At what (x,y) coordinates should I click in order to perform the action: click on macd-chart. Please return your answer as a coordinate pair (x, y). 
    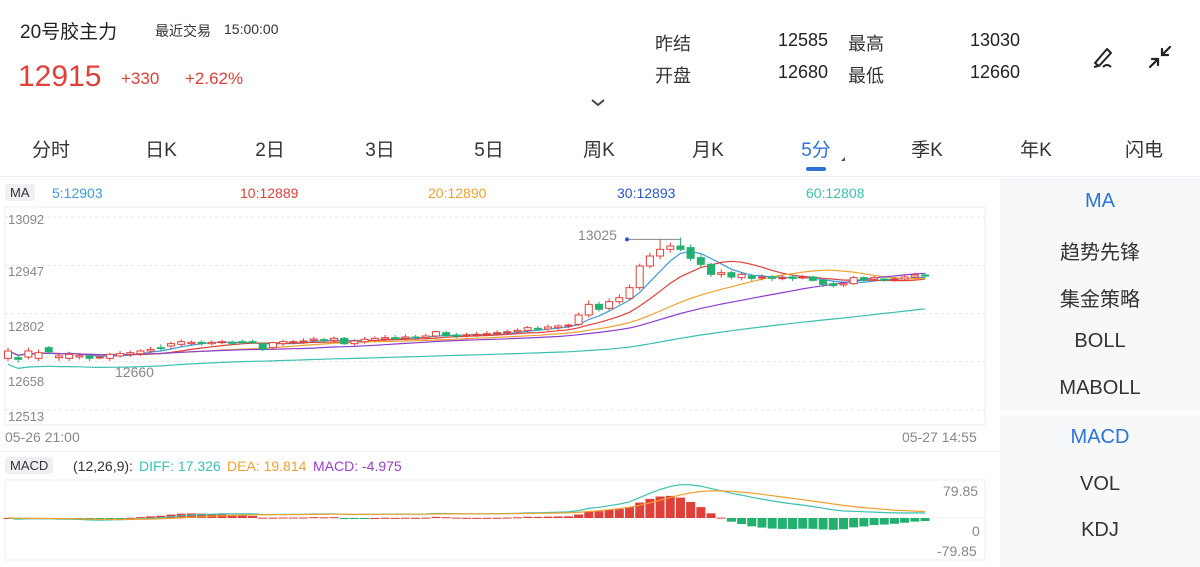
    Looking at the image, I should click on (500, 520).